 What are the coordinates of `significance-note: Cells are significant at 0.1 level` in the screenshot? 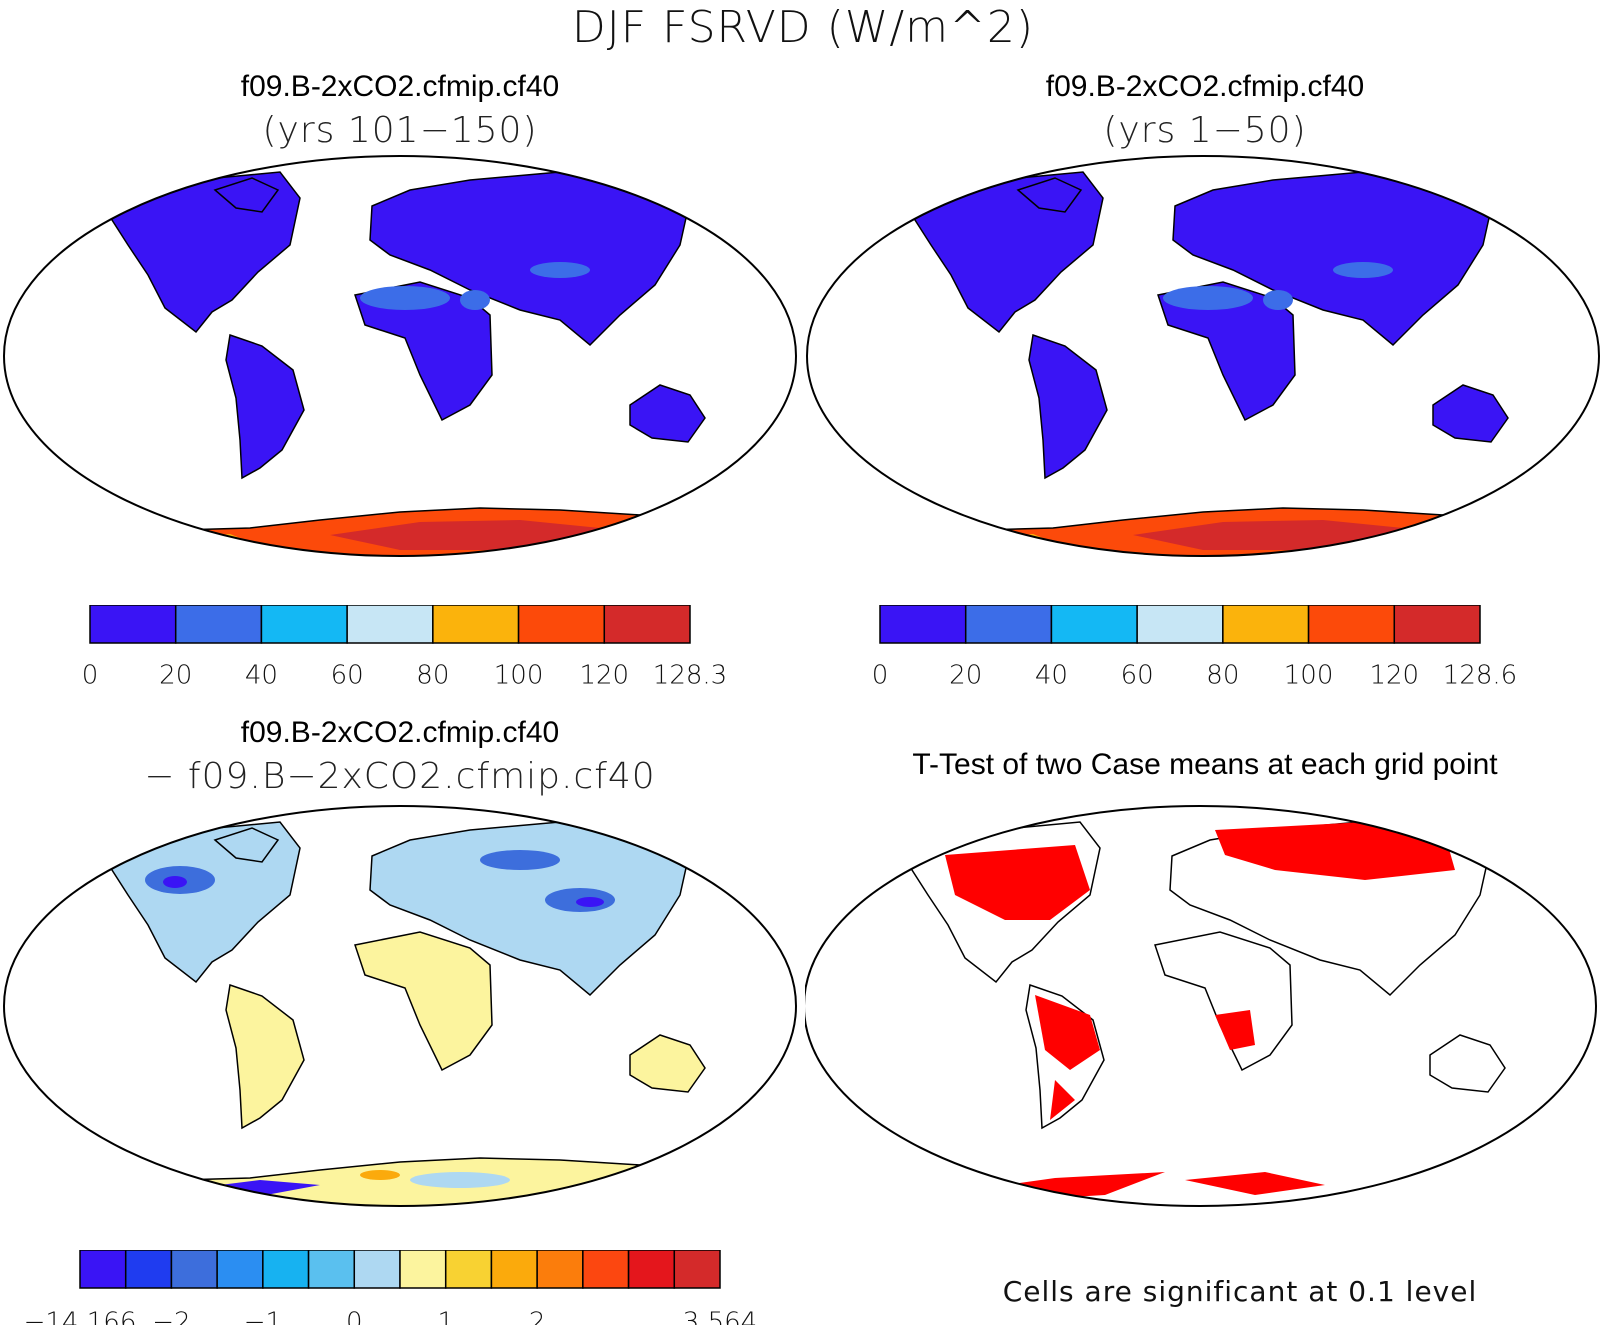 It's located at (1240, 1291).